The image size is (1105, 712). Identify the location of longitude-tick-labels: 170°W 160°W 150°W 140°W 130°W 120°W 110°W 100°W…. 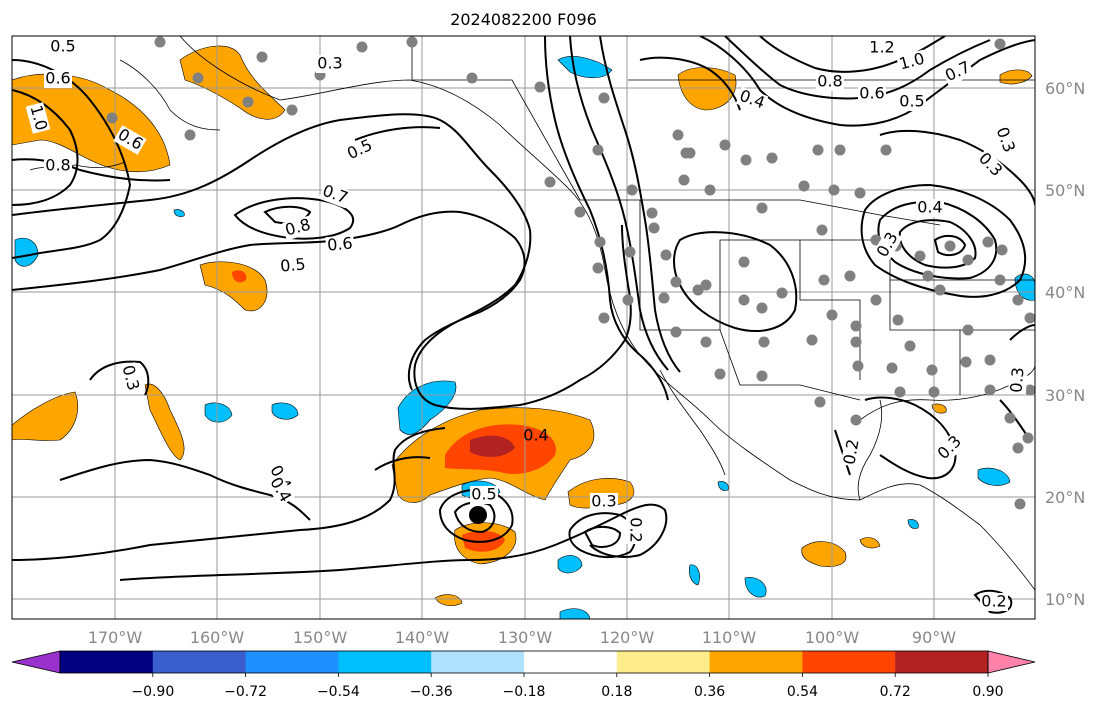
(522, 637).